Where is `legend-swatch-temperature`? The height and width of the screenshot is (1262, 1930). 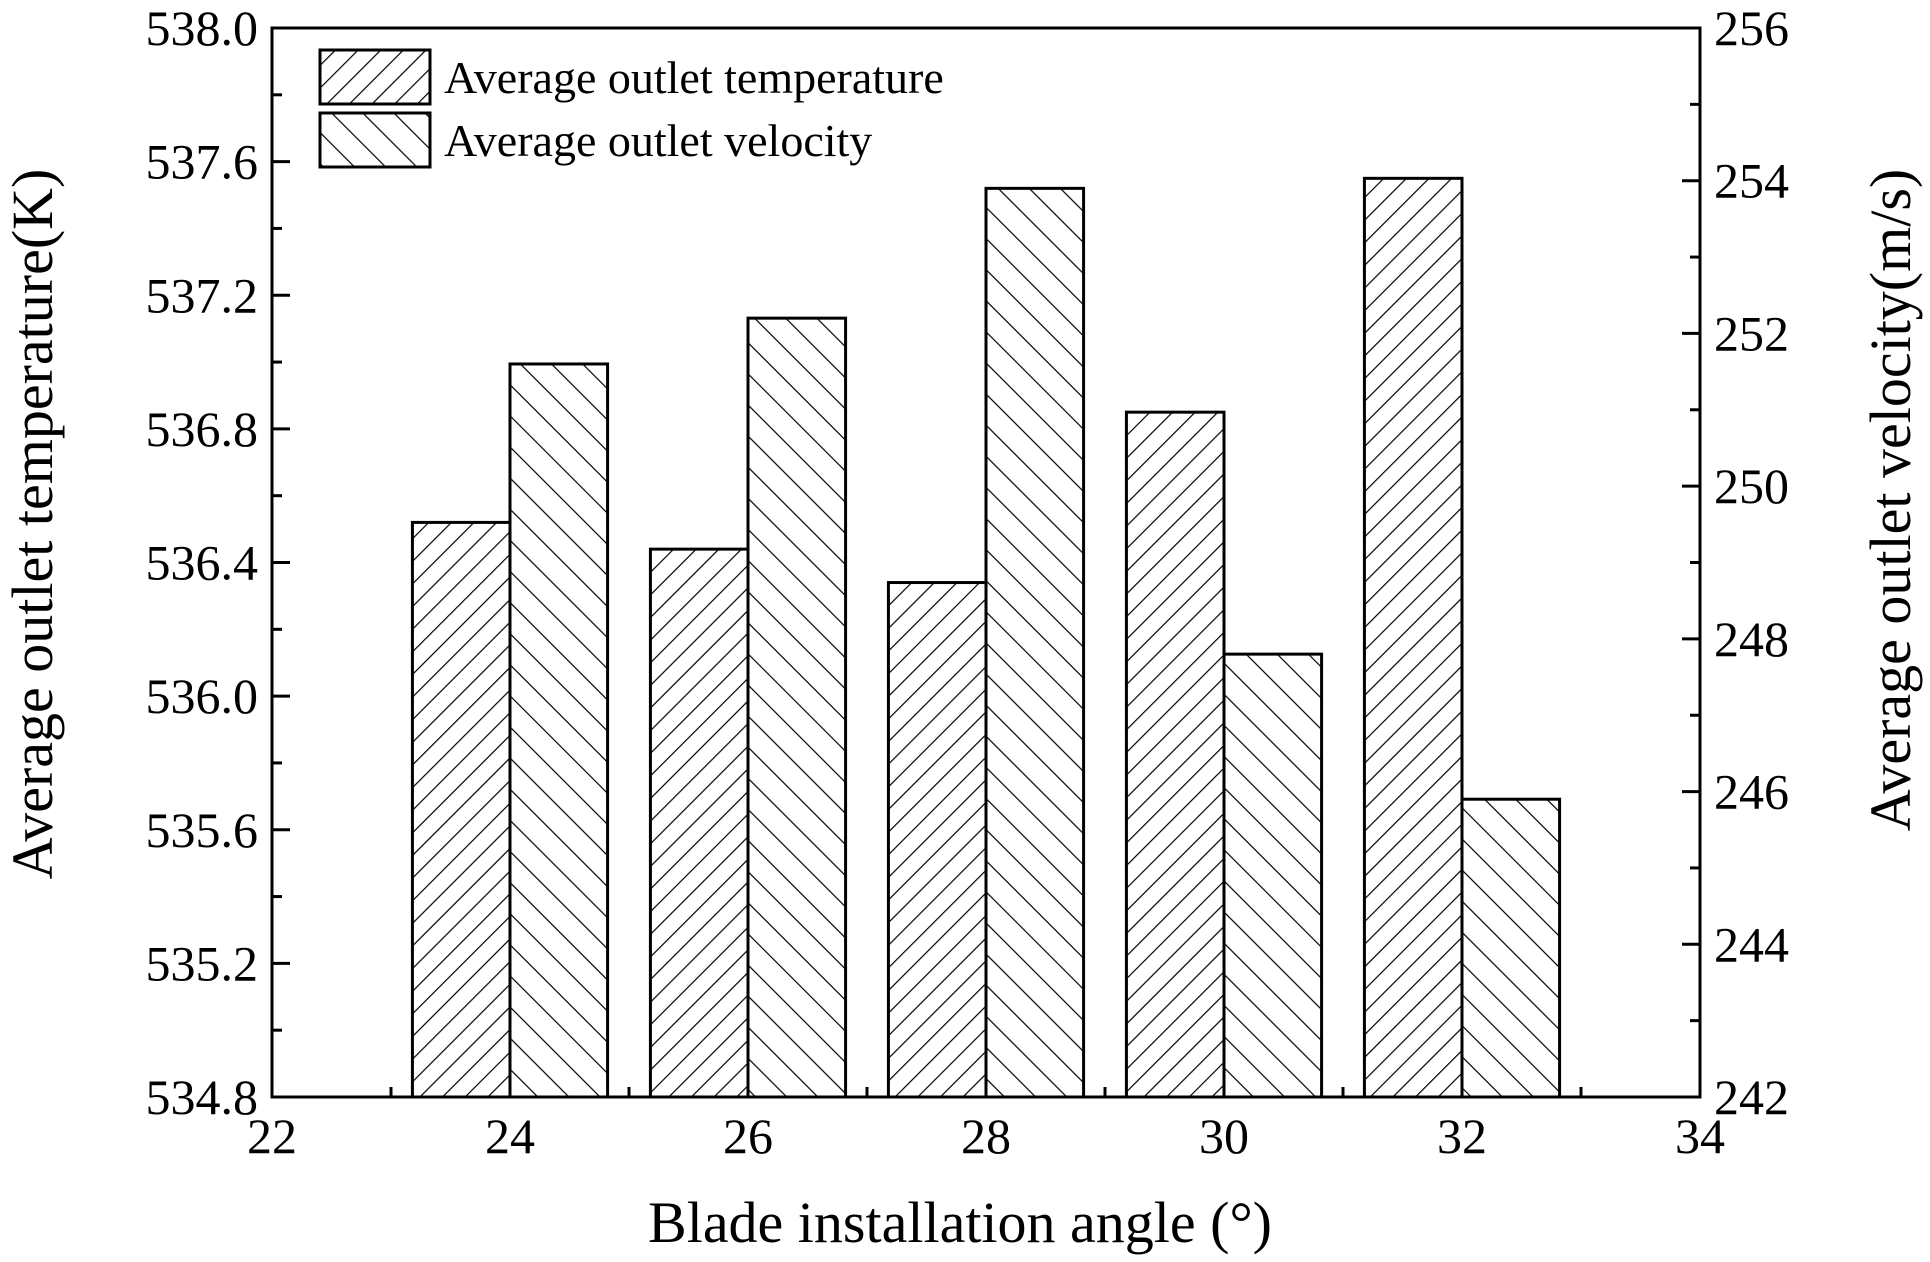
legend-swatch-temperature is located at coordinates (375, 77).